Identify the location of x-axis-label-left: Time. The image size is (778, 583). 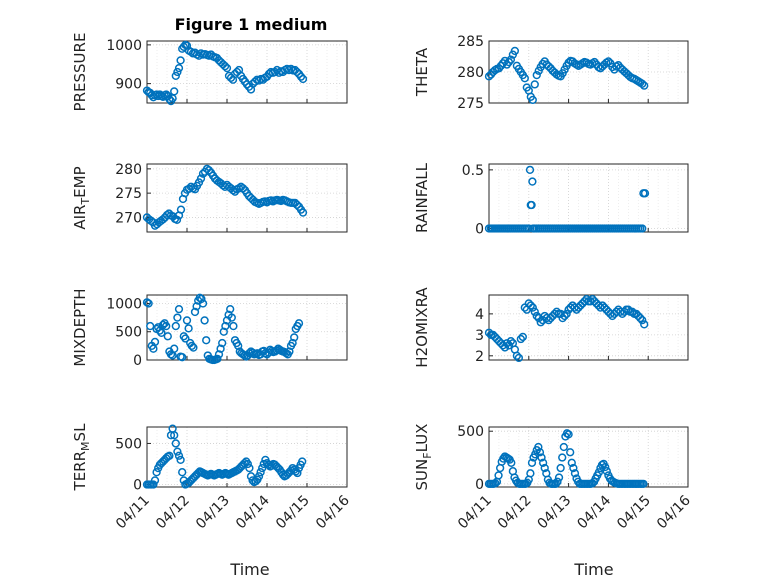
(249, 569).